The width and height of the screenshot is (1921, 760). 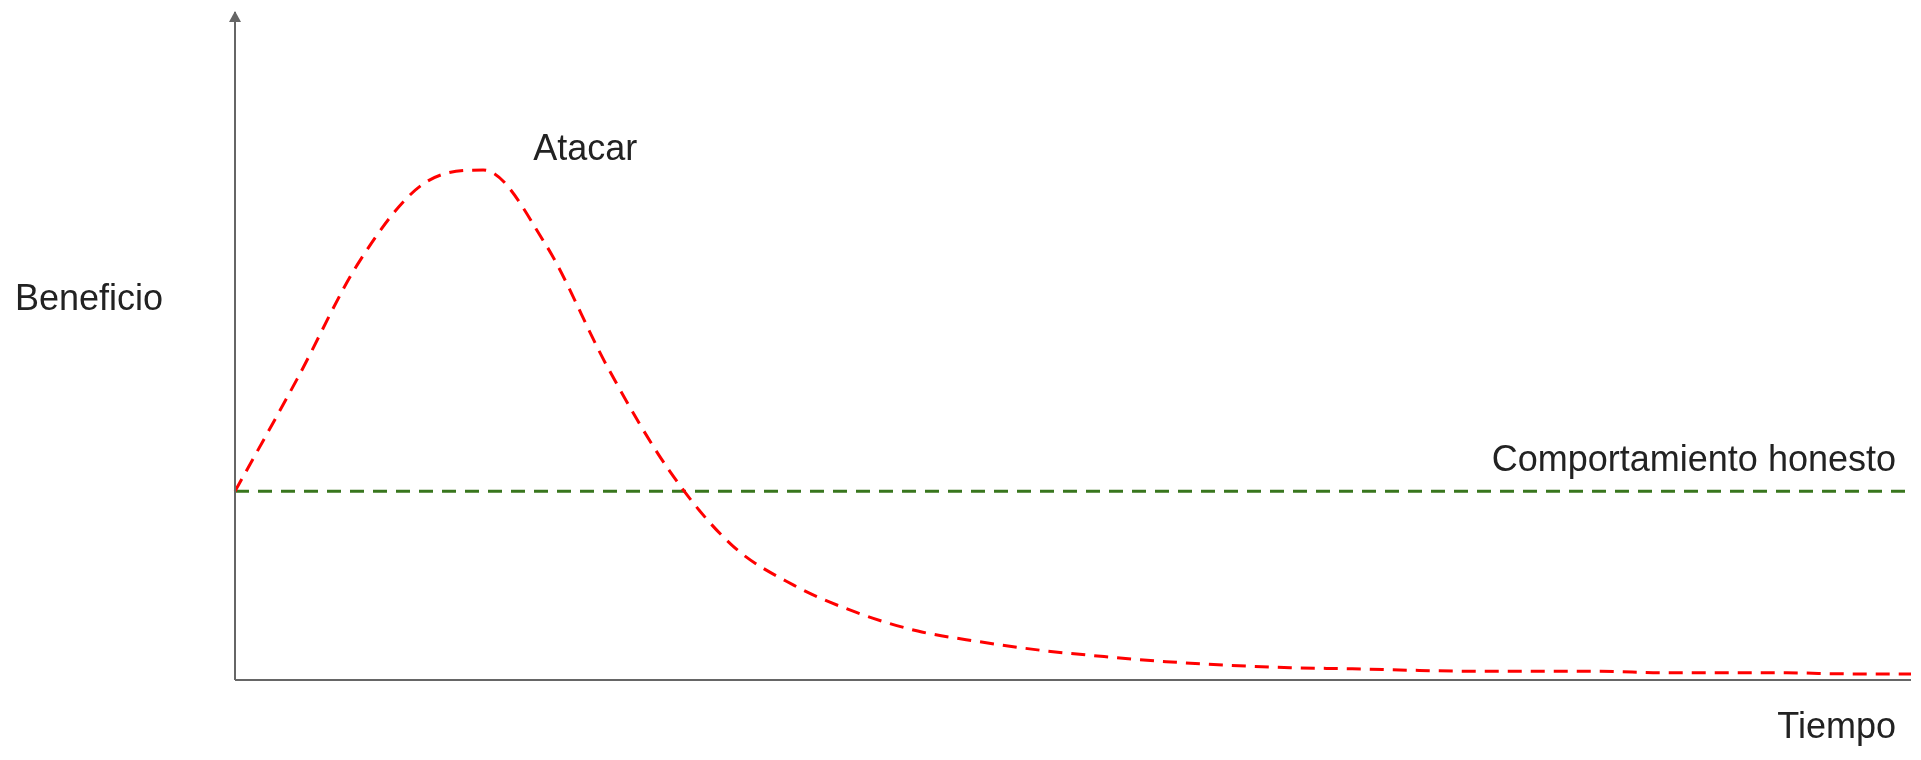 I want to click on series-label: Atacar, so click(x=585, y=147).